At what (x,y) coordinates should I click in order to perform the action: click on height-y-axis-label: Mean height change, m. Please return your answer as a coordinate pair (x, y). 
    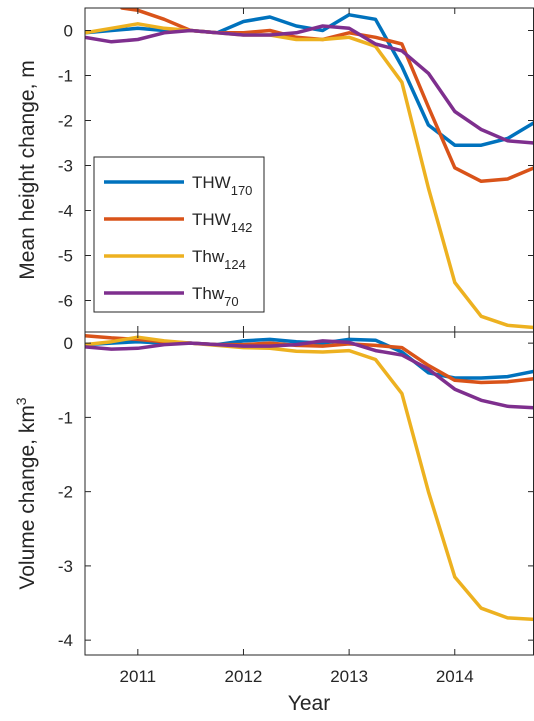
    Looking at the image, I should click on (27, 169).